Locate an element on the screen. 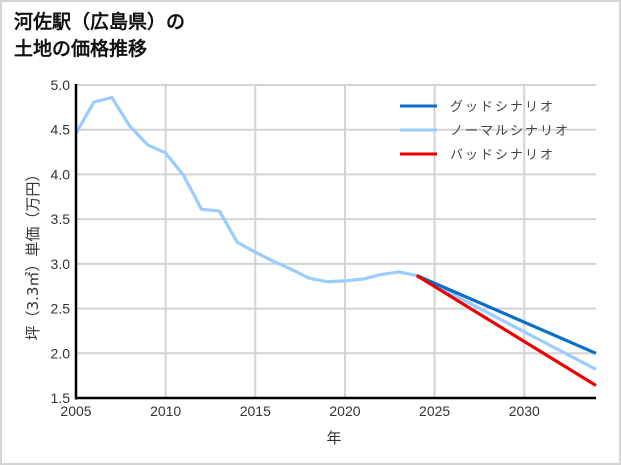 The height and width of the screenshot is (465, 621). y-tick-label: 4.0 is located at coordinates (61, 174).